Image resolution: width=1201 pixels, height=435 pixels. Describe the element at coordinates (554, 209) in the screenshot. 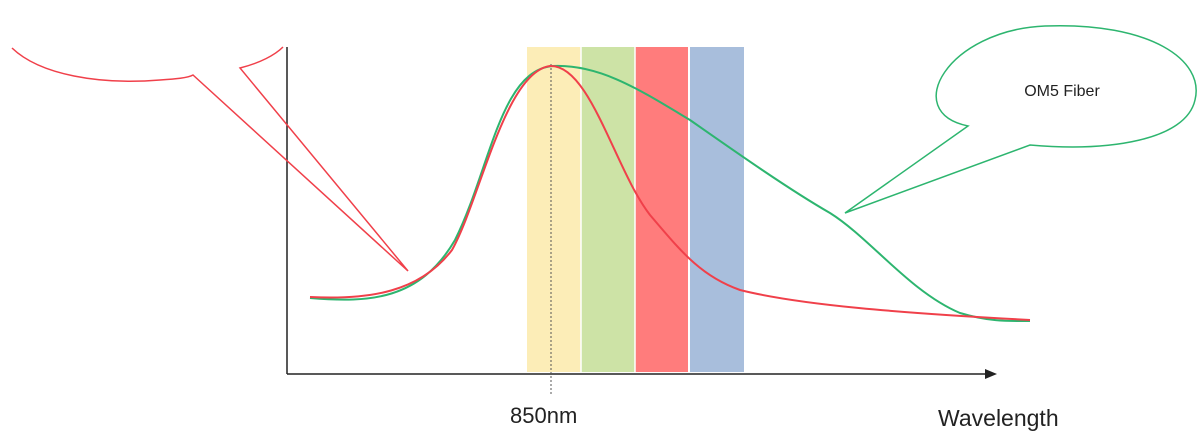

I see `band-yellow` at that location.